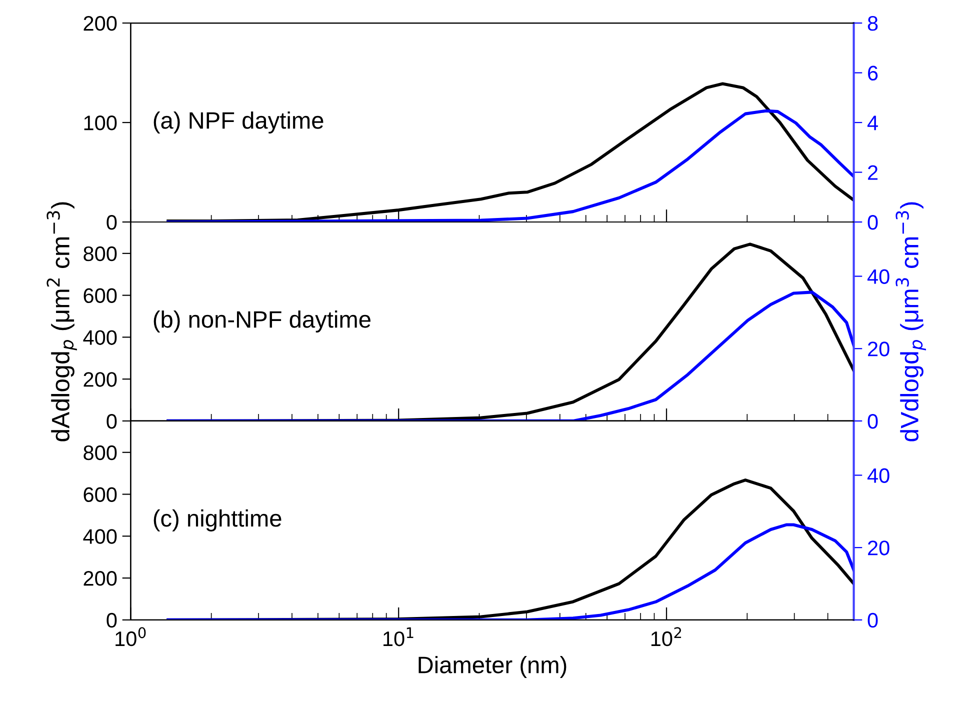  I want to click on x-tick-label: 10$^{1}$, so click(399, 636).